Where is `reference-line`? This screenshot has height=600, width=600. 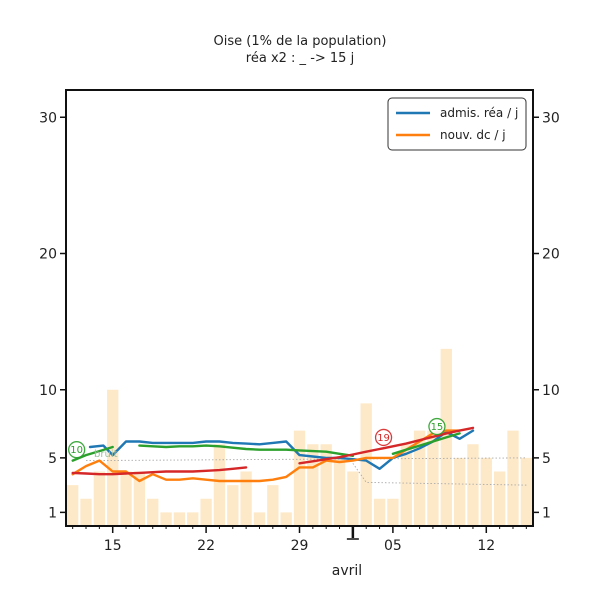 reference-line is located at coordinates (439, 474).